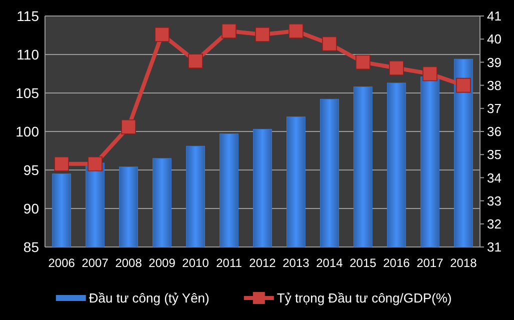 The image size is (514, 320). Describe the element at coordinates (494, 200) in the screenshot. I see `y2-tick-label: 33` at that location.